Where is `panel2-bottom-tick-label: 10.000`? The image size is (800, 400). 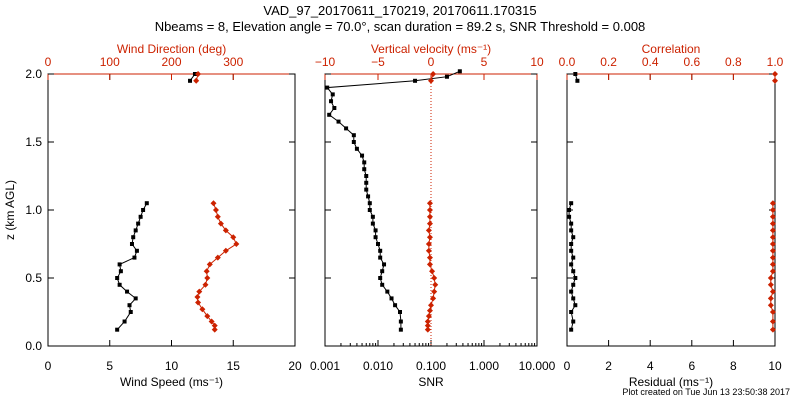 panel2-bottom-tick-label: 10.000 is located at coordinates (537, 366).